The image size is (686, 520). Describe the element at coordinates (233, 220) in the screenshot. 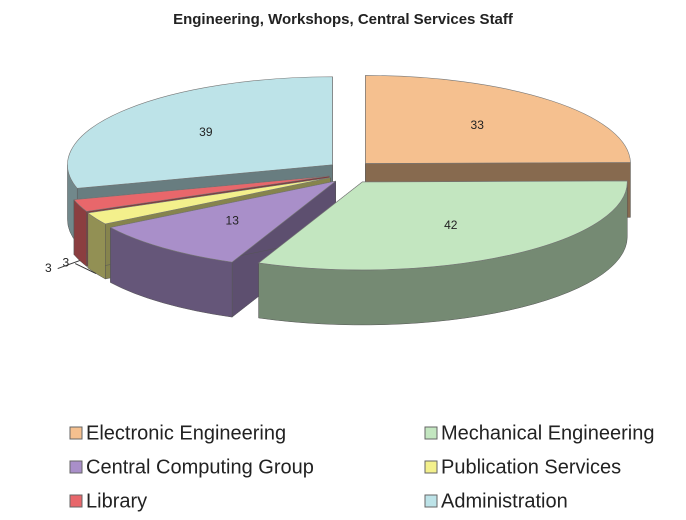

I see `data-label: 13` at that location.